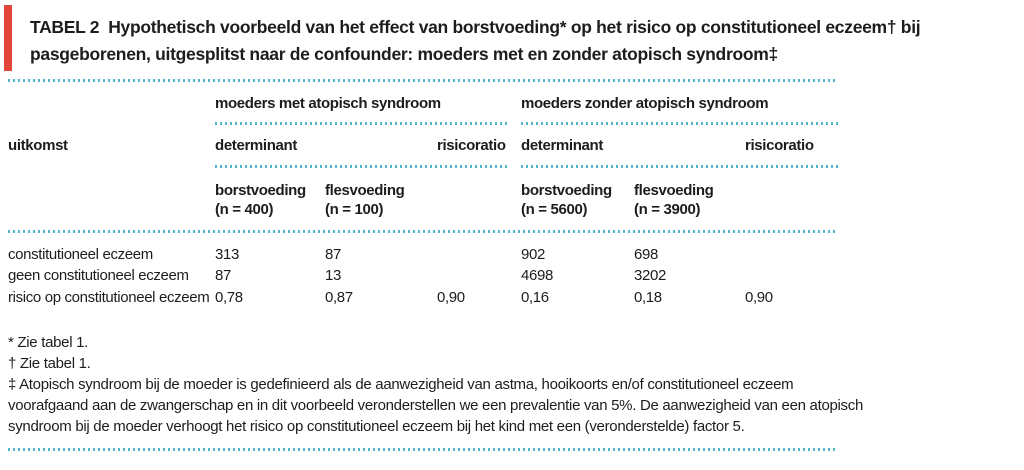 The height and width of the screenshot is (470, 1024). Describe the element at coordinates (679, 166) in the screenshot. I see `divider-determinant-right` at that location.